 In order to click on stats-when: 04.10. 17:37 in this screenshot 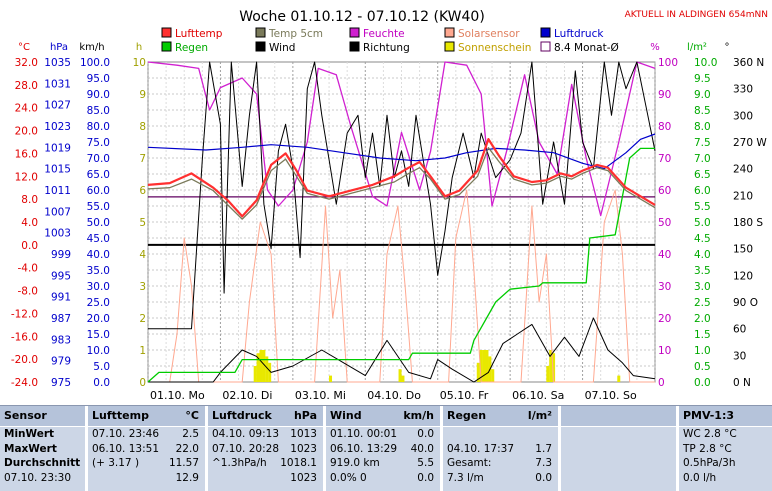, I will do `click(480, 448)`.